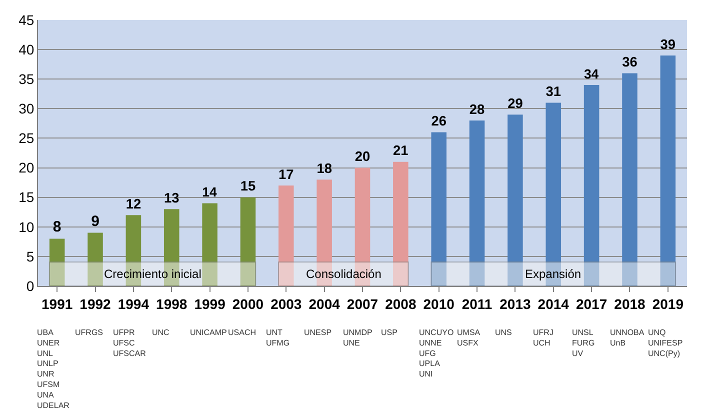 This screenshot has width=705, height=410. I want to click on data-label: 26, so click(439, 121).